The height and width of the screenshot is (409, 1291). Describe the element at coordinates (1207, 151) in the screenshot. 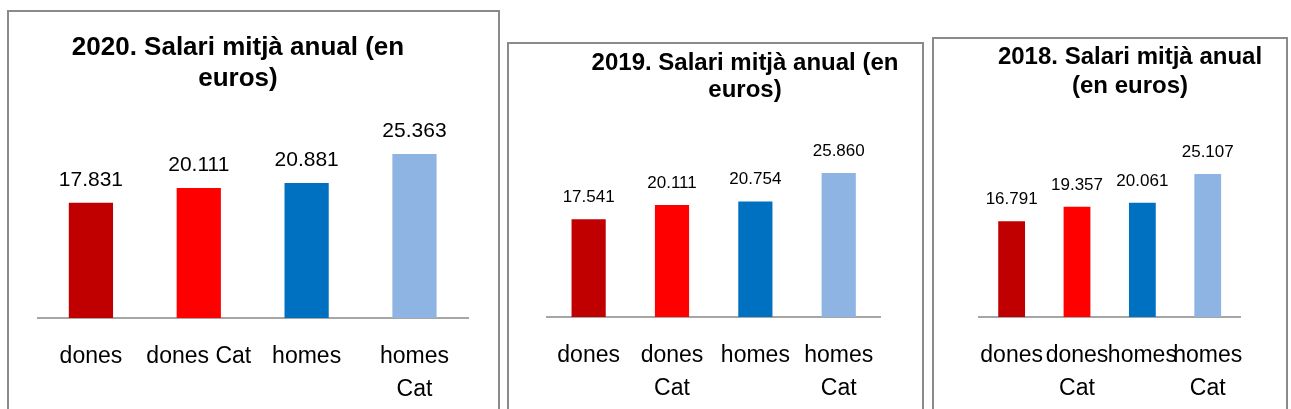

I see `data-label: 25.107` at that location.